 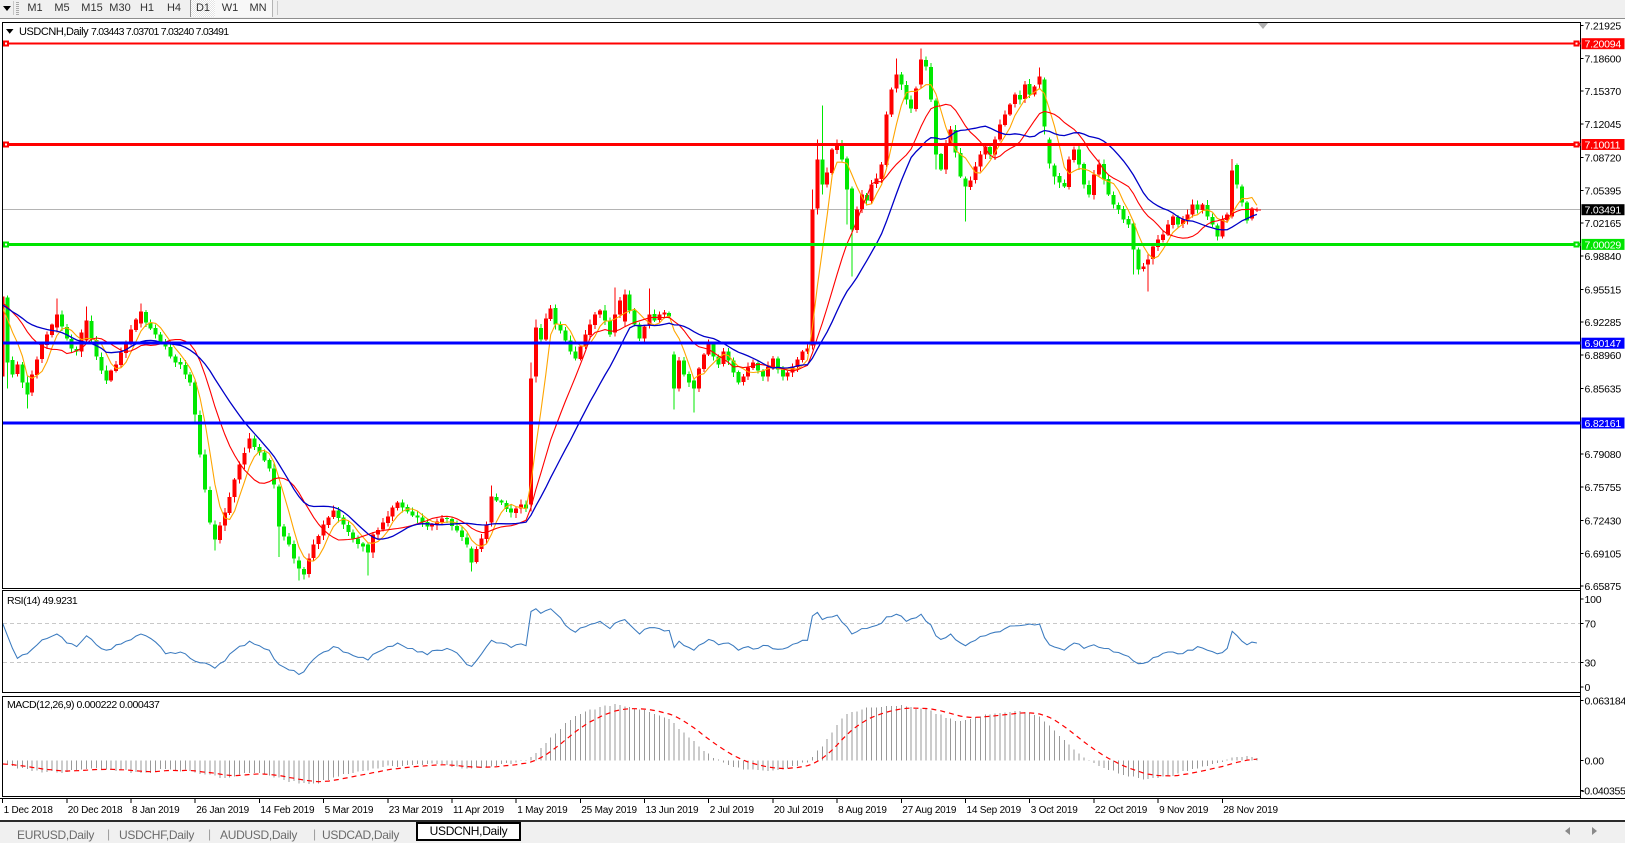 I want to click on svg-text: 5 Mar 2019, so click(x=349, y=810).